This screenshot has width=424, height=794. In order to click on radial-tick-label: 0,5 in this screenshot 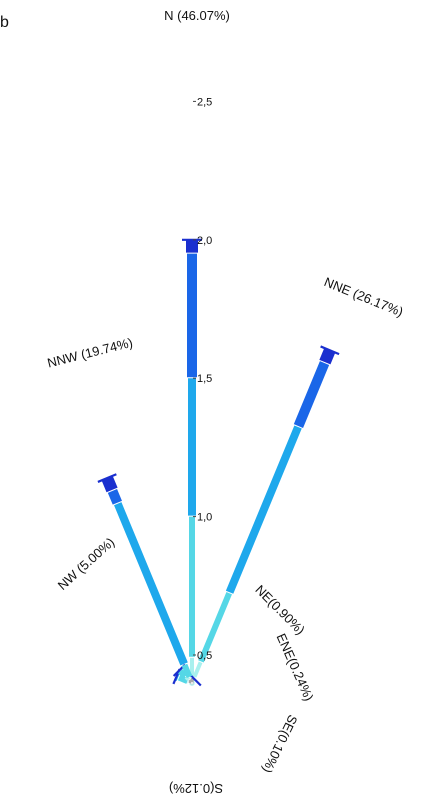, I will do `click(204, 656)`.